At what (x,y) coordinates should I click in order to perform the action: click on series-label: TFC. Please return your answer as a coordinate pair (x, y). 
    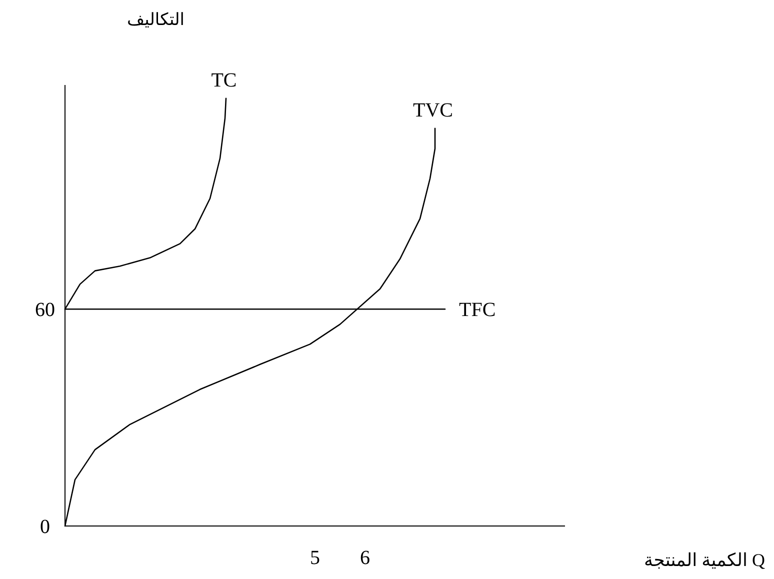
    Looking at the image, I should click on (477, 310).